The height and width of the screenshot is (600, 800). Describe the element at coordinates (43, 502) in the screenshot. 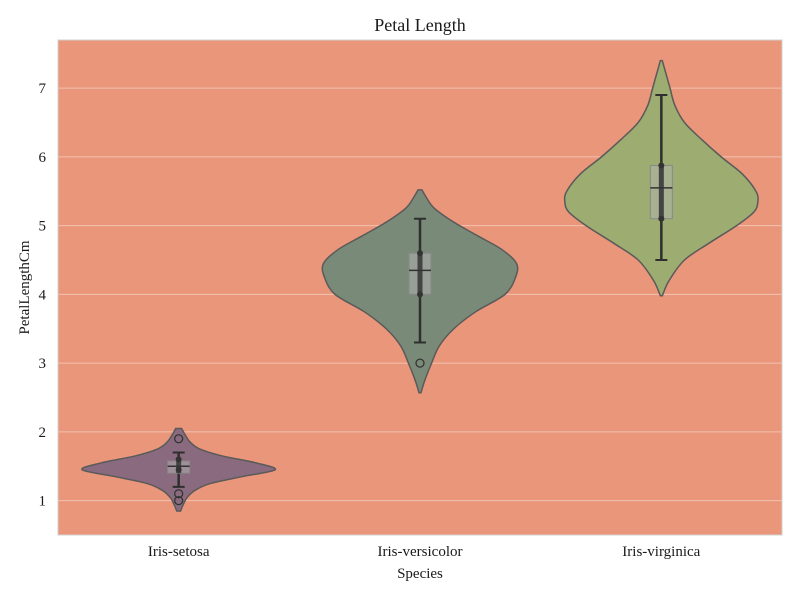

I see `y-tick-label: 1` at that location.